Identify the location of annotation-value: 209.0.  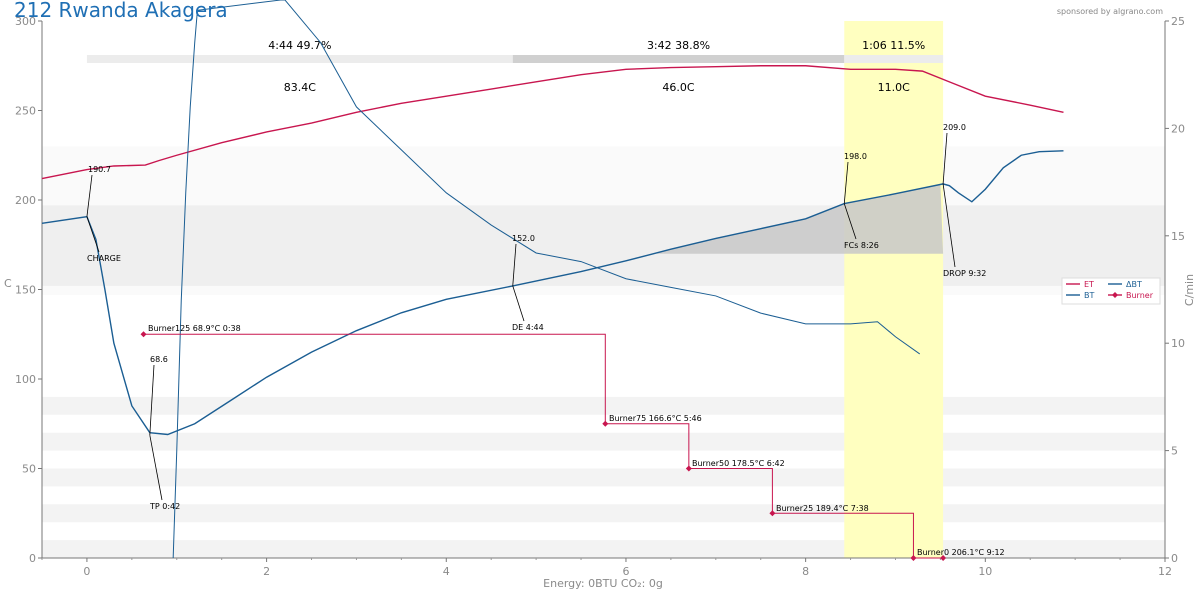
(954, 127).